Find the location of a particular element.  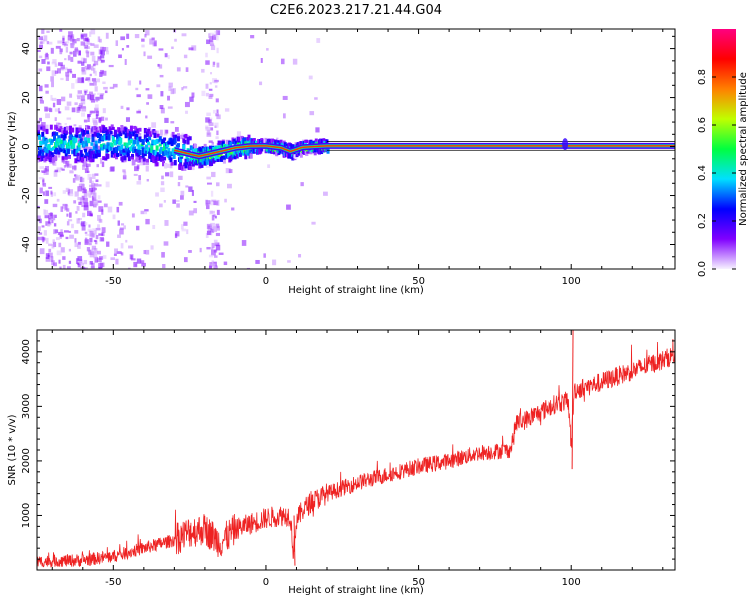

y-tick-label: 20 is located at coordinates (26, 97).